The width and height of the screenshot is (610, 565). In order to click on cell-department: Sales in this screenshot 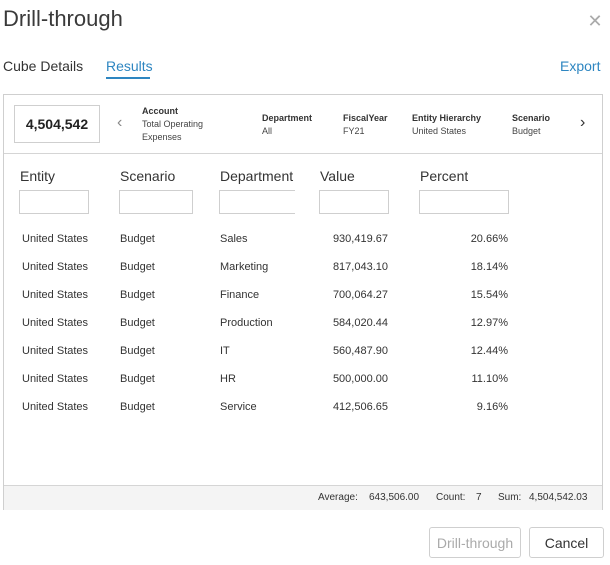, I will do `click(234, 239)`.